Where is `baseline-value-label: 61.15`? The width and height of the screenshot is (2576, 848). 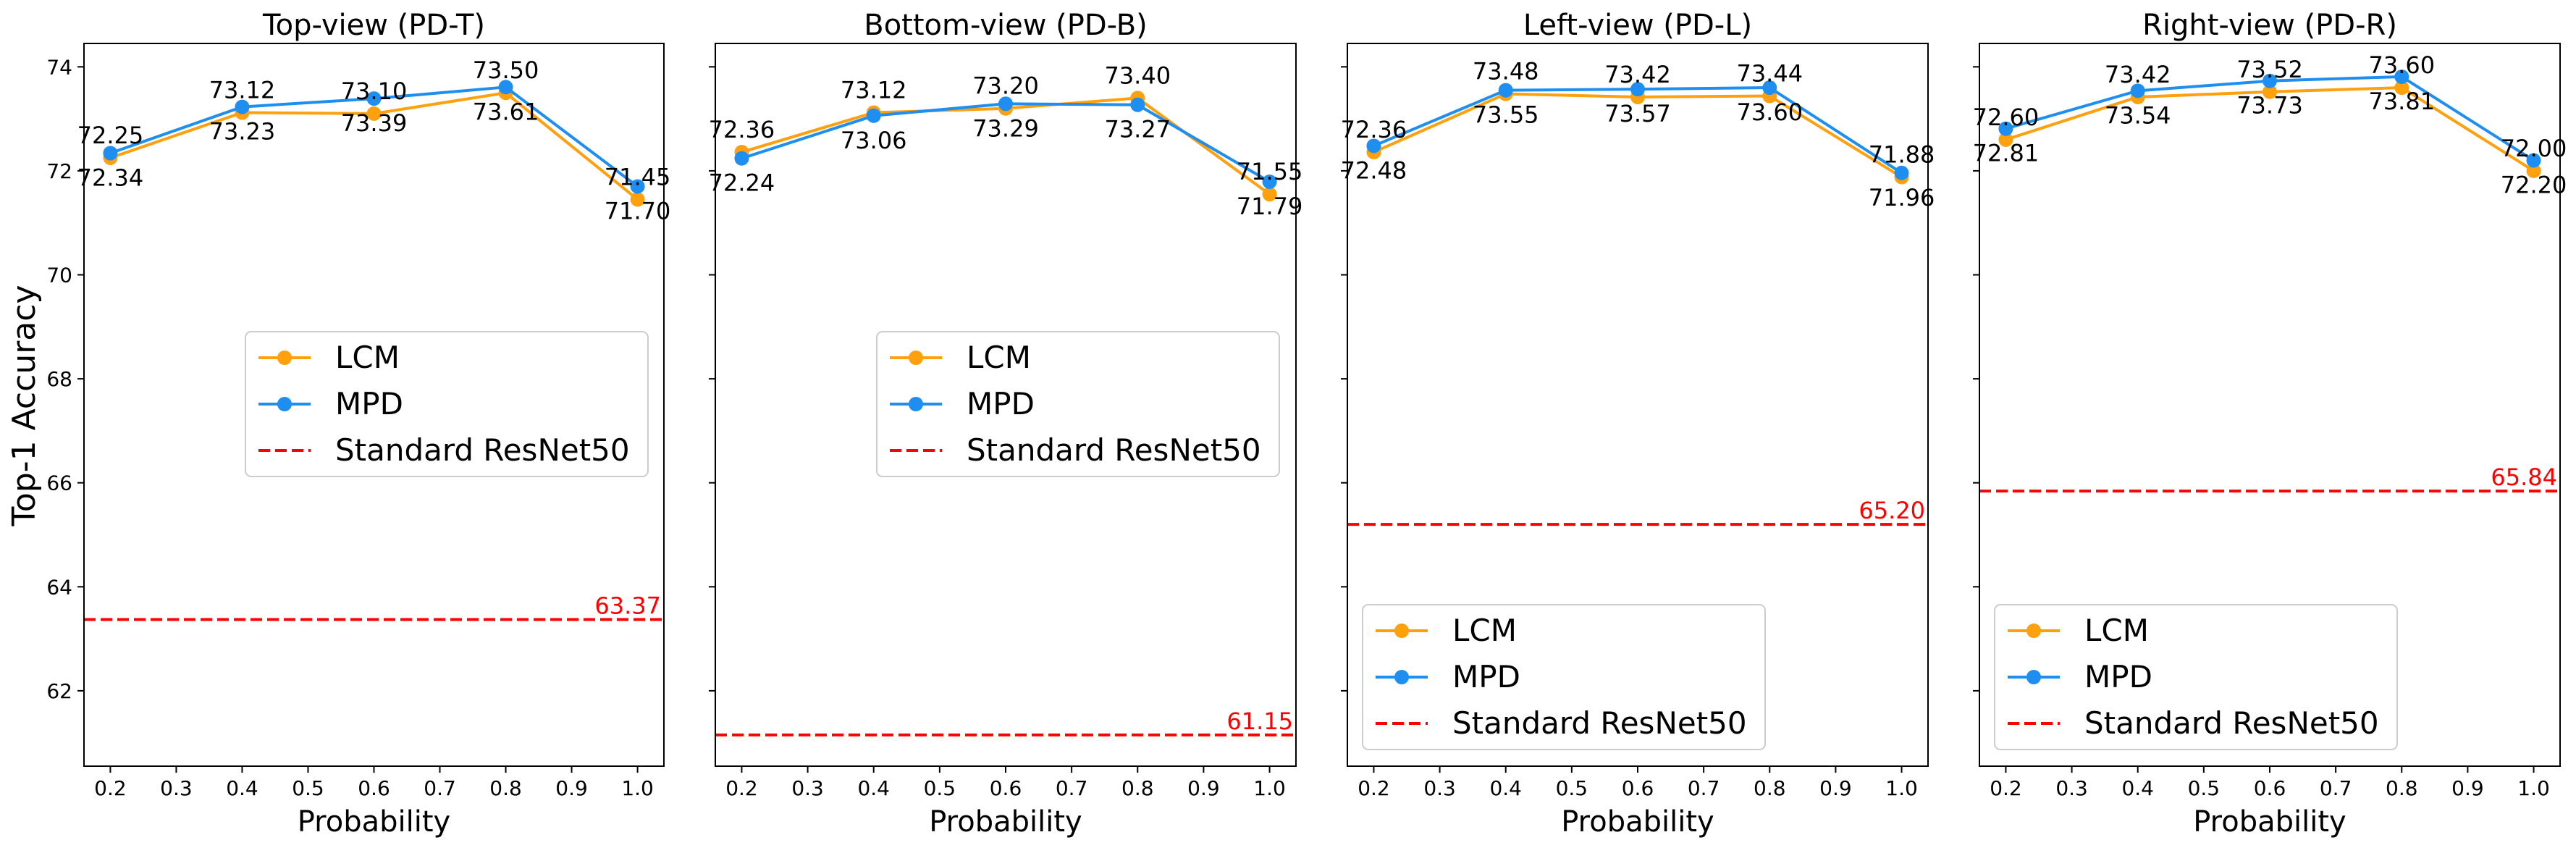 baseline-value-label: 61.15 is located at coordinates (1259, 721).